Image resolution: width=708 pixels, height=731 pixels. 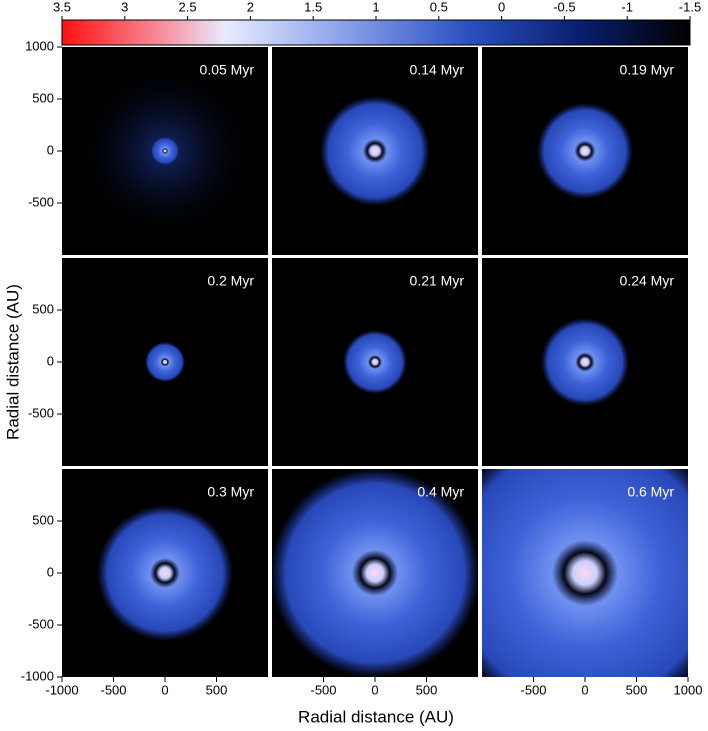 I want to click on colorbar-tick-label: 1, so click(x=375, y=7).